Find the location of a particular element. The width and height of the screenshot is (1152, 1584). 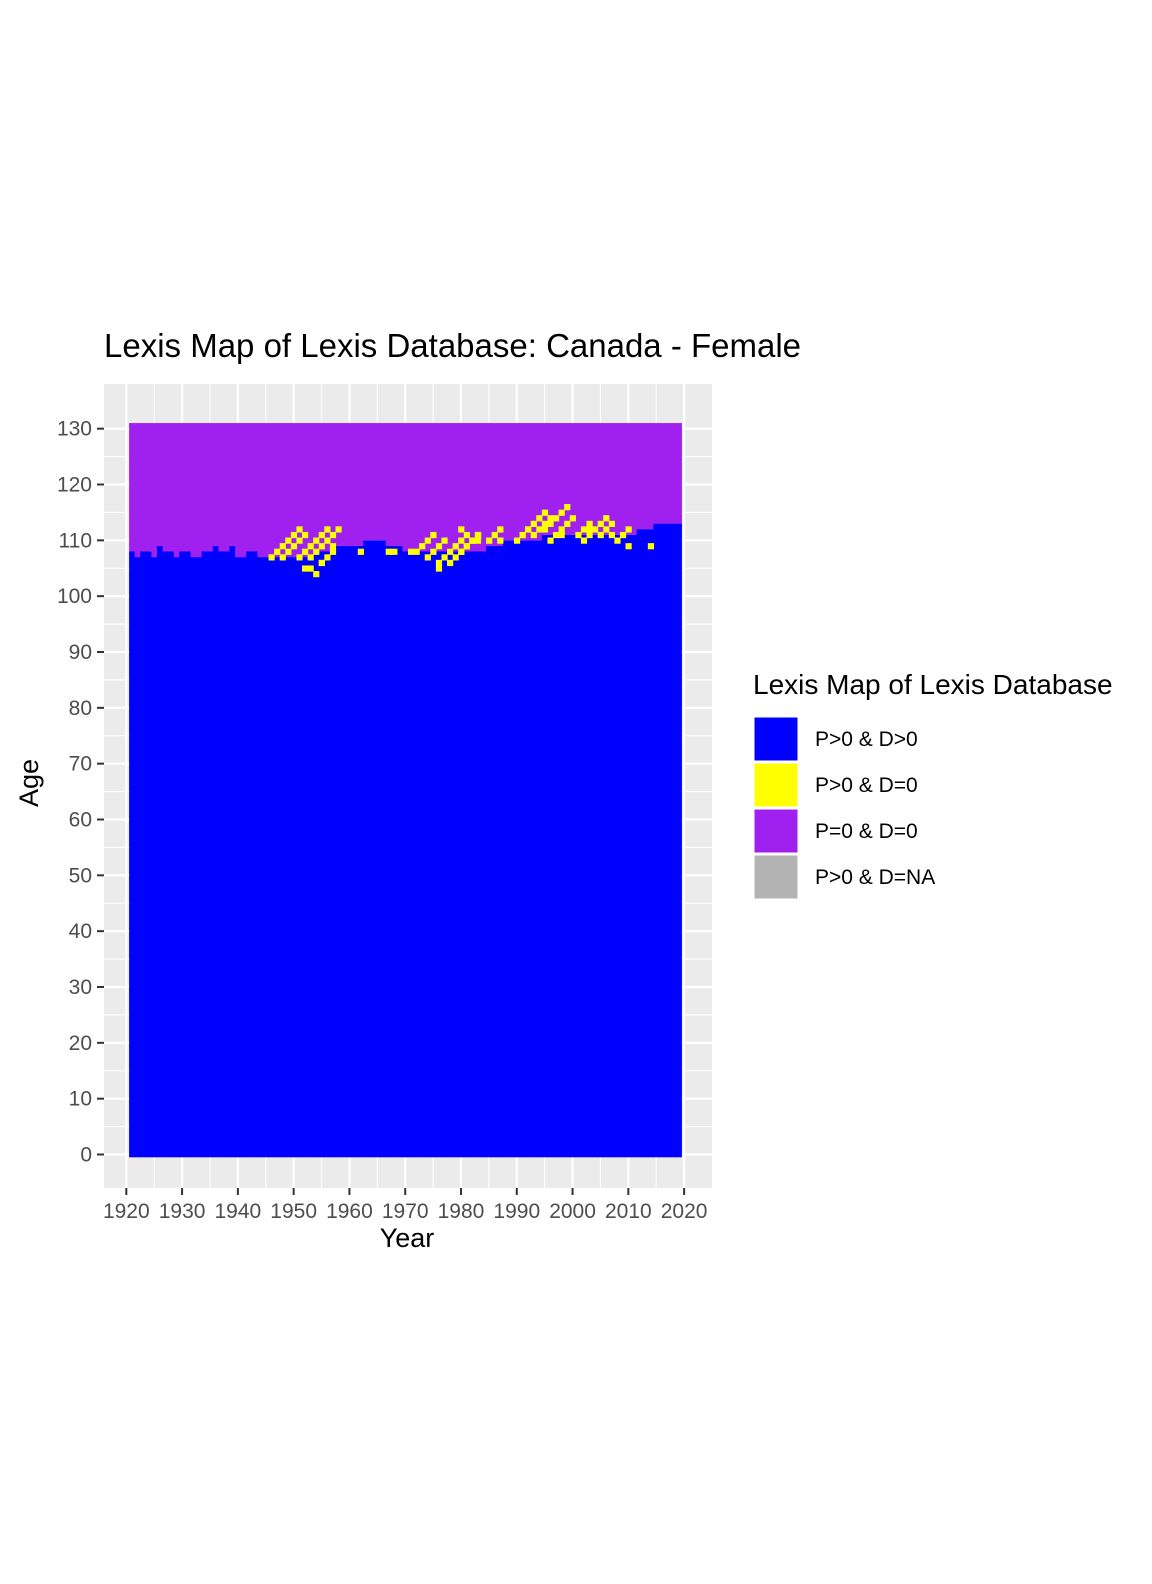

x-tick-label: 1970 is located at coordinates (405, 1211).